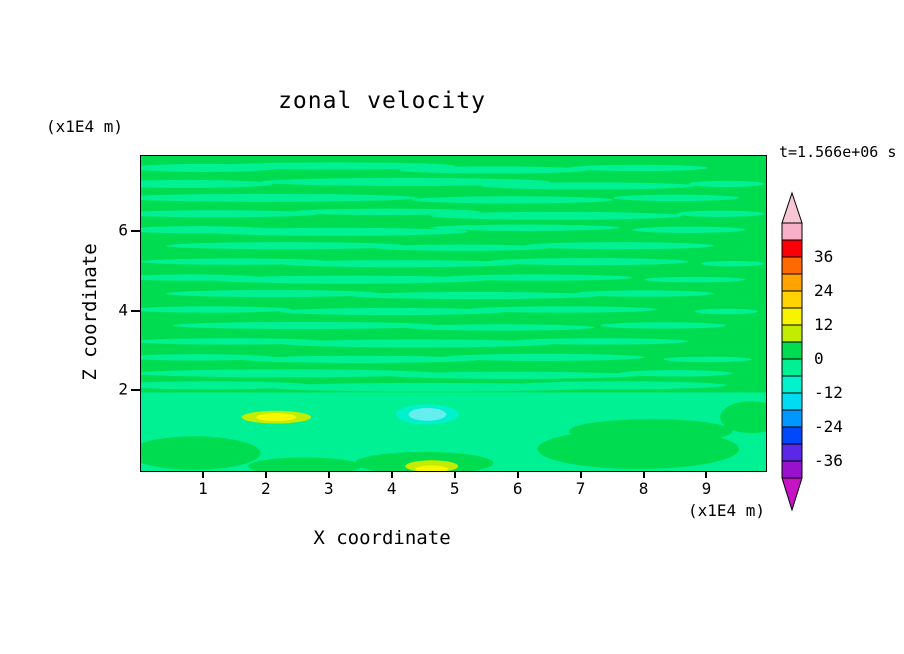  I want to click on colorbar-tick-label: -24, so click(828, 426).